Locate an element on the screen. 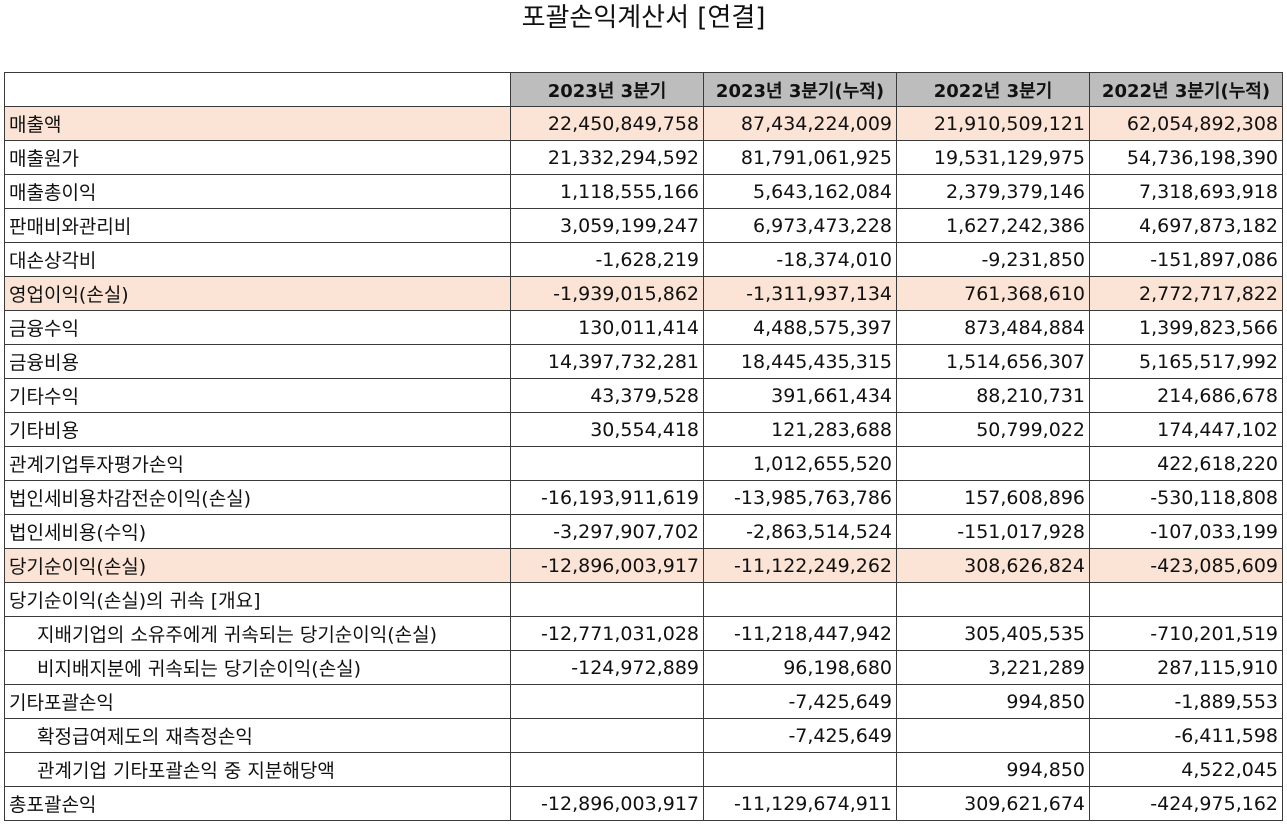 The image size is (1287, 826). value-cell: -710,201,519 is located at coordinates (1186, 633).